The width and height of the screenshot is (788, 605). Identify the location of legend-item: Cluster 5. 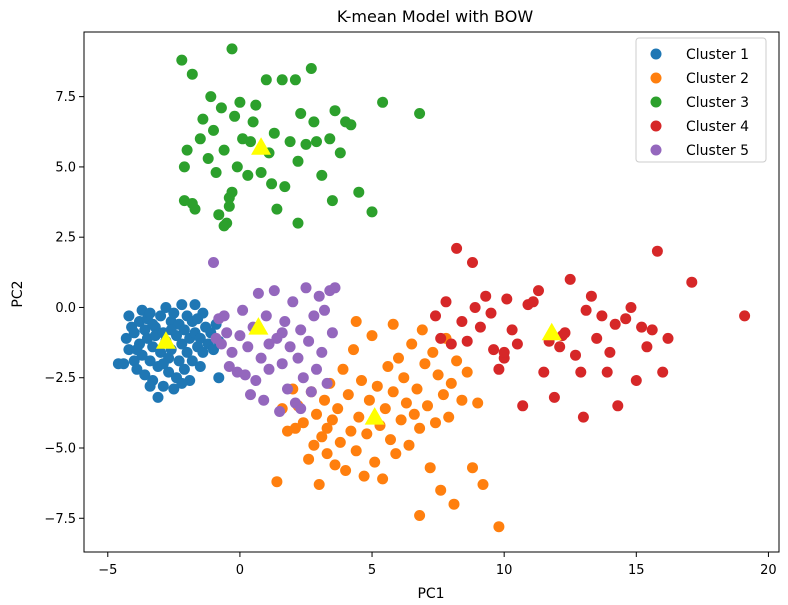
(699, 151).